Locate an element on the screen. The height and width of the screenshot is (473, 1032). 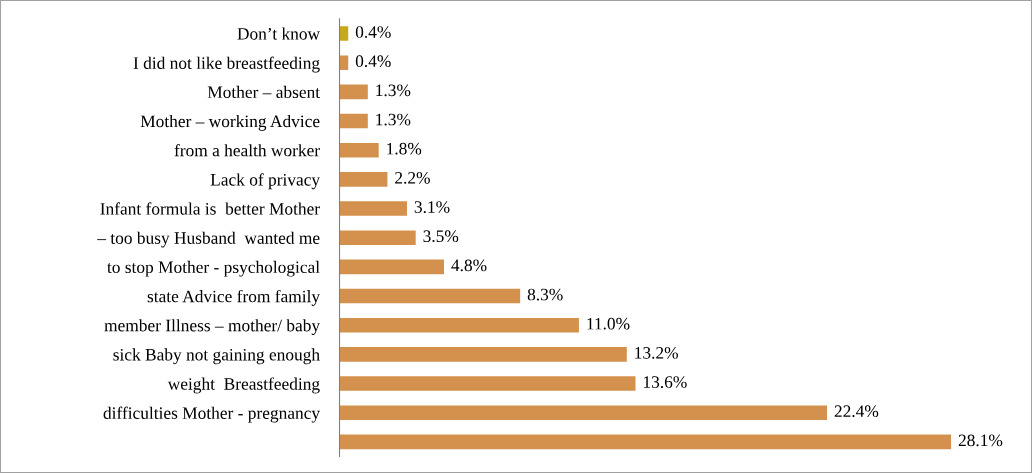
data-label: 1.8% is located at coordinates (404, 148).